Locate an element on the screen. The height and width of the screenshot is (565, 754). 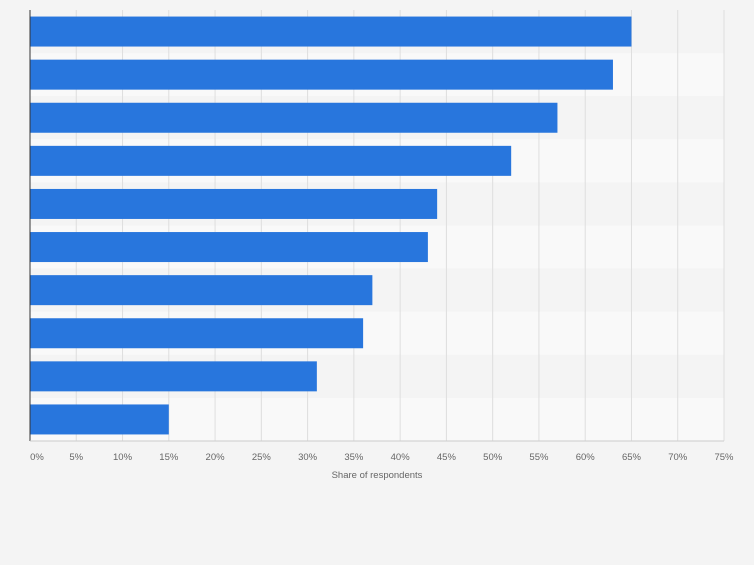
x-tick-label: 45% is located at coordinates (447, 457).